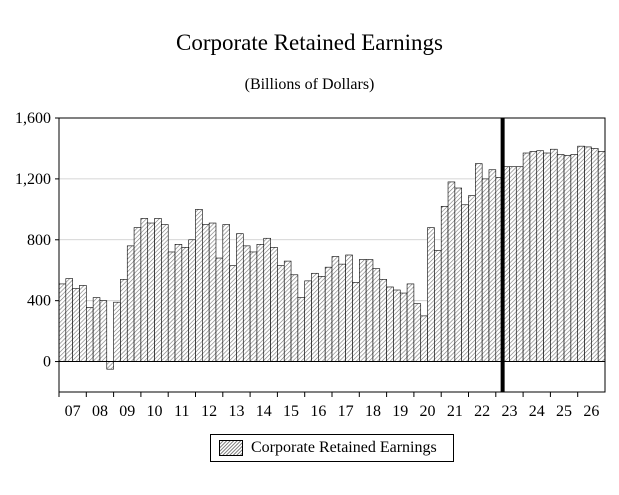  What do you see at coordinates (181, 411) in the screenshot?
I see `x-tick-label: 11` at bounding box center [181, 411].